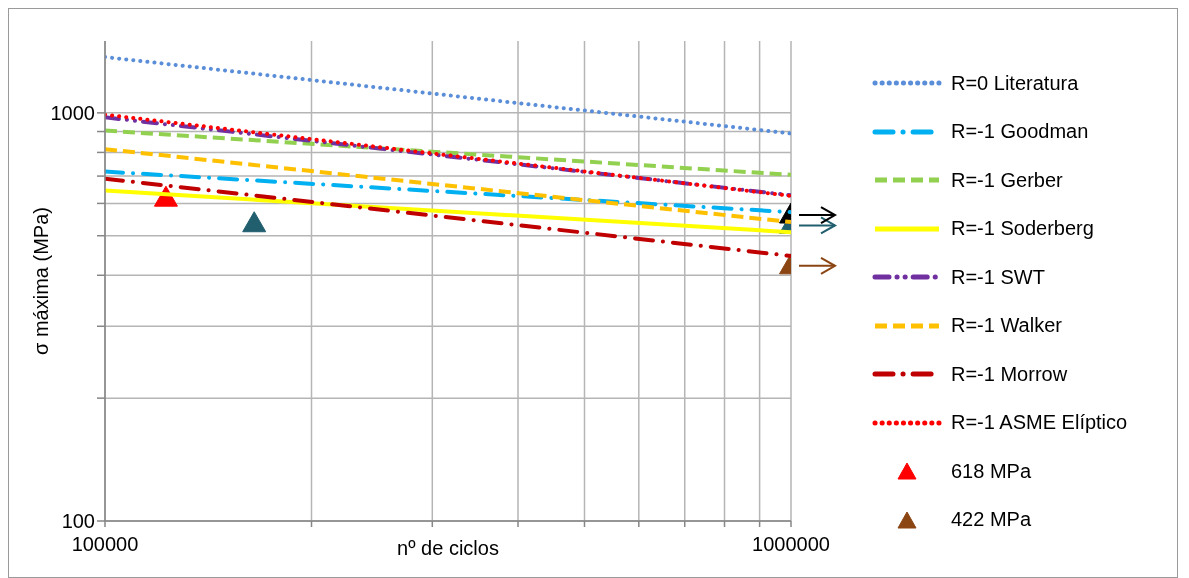 Image resolution: width=1189 pixels, height=578 pixels. Describe the element at coordinates (72, 112) in the screenshot. I see `y-tick-label: 1000` at that location.